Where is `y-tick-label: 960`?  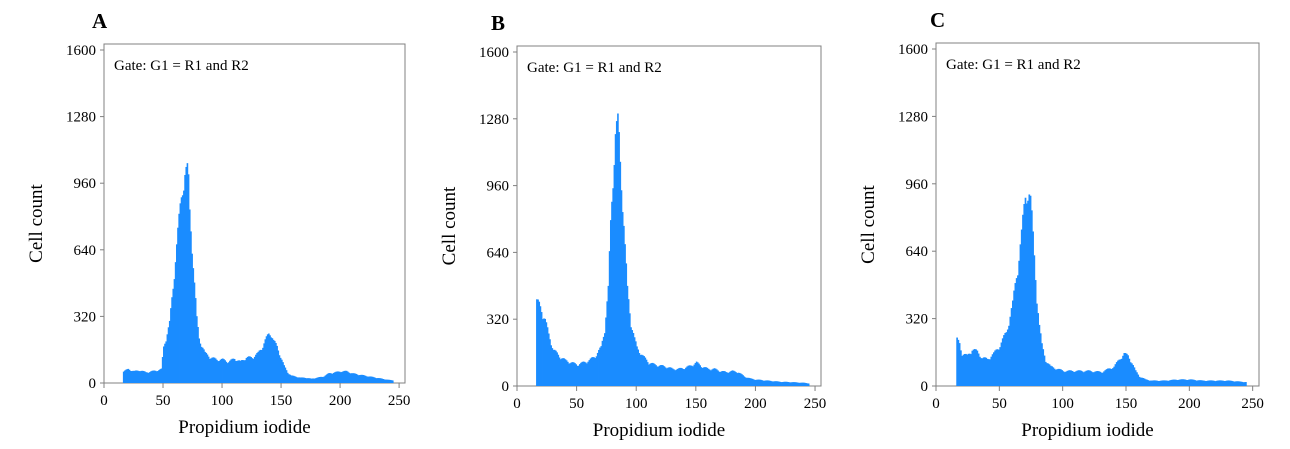
y-tick-label: 960 is located at coordinates (498, 187).